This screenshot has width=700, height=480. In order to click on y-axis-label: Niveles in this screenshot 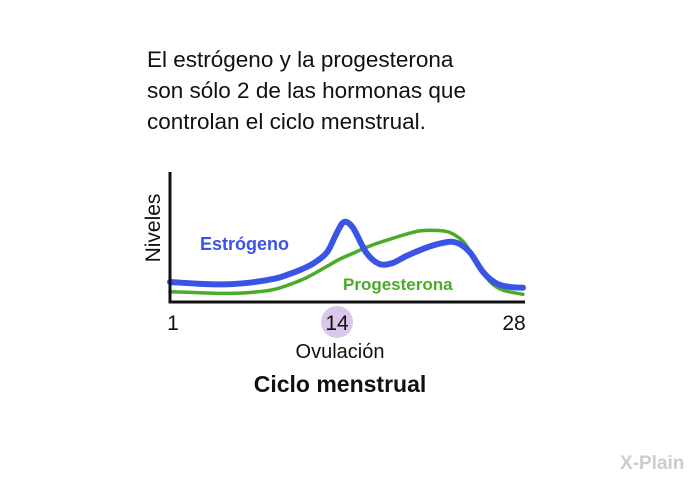, I will do `click(153, 228)`.